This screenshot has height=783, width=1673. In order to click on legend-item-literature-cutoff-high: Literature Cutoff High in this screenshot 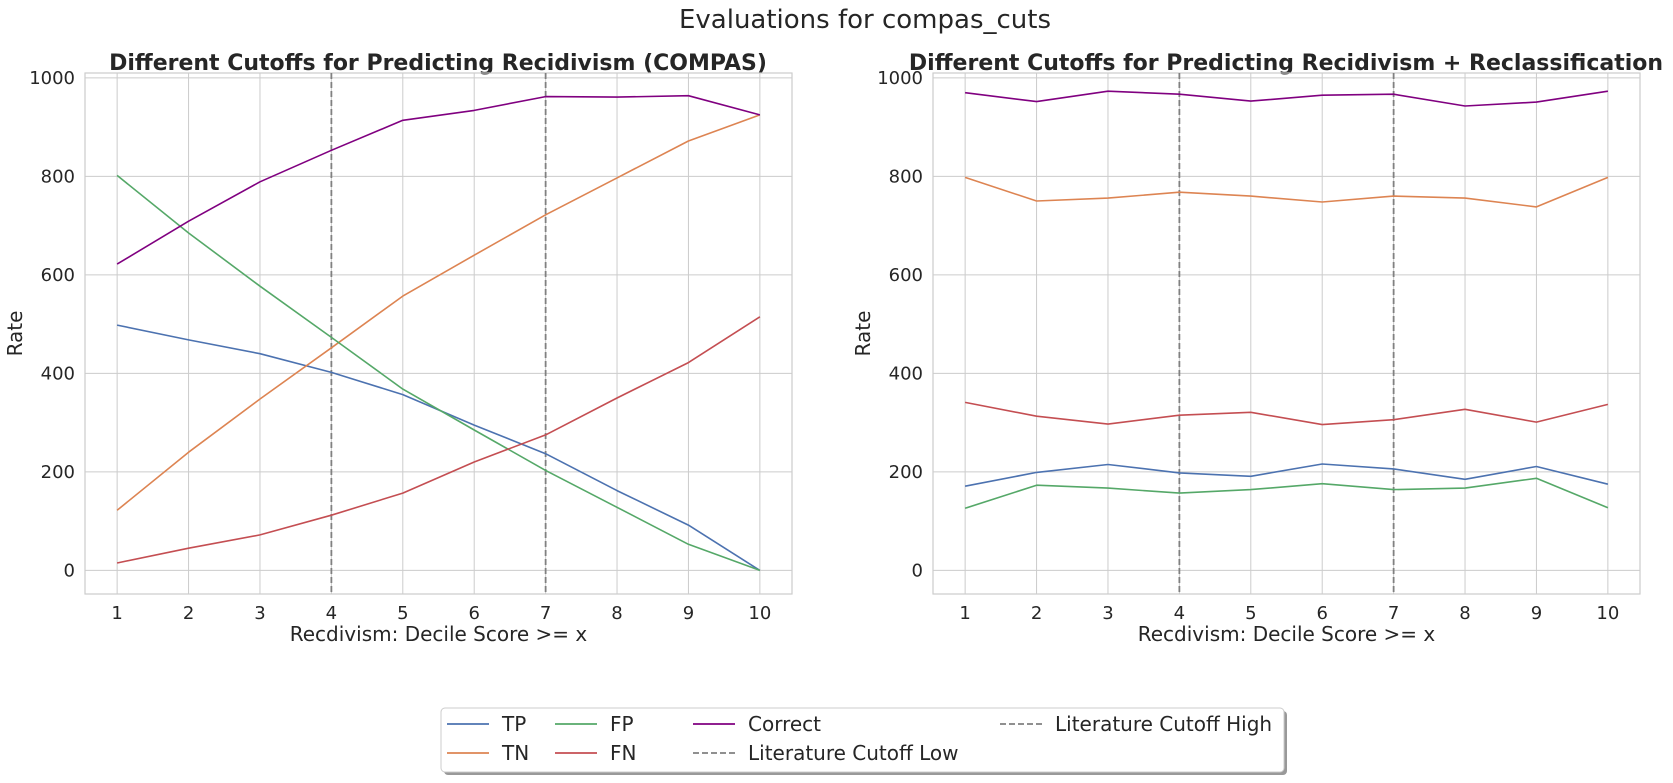, I will do `click(1136, 724)`.